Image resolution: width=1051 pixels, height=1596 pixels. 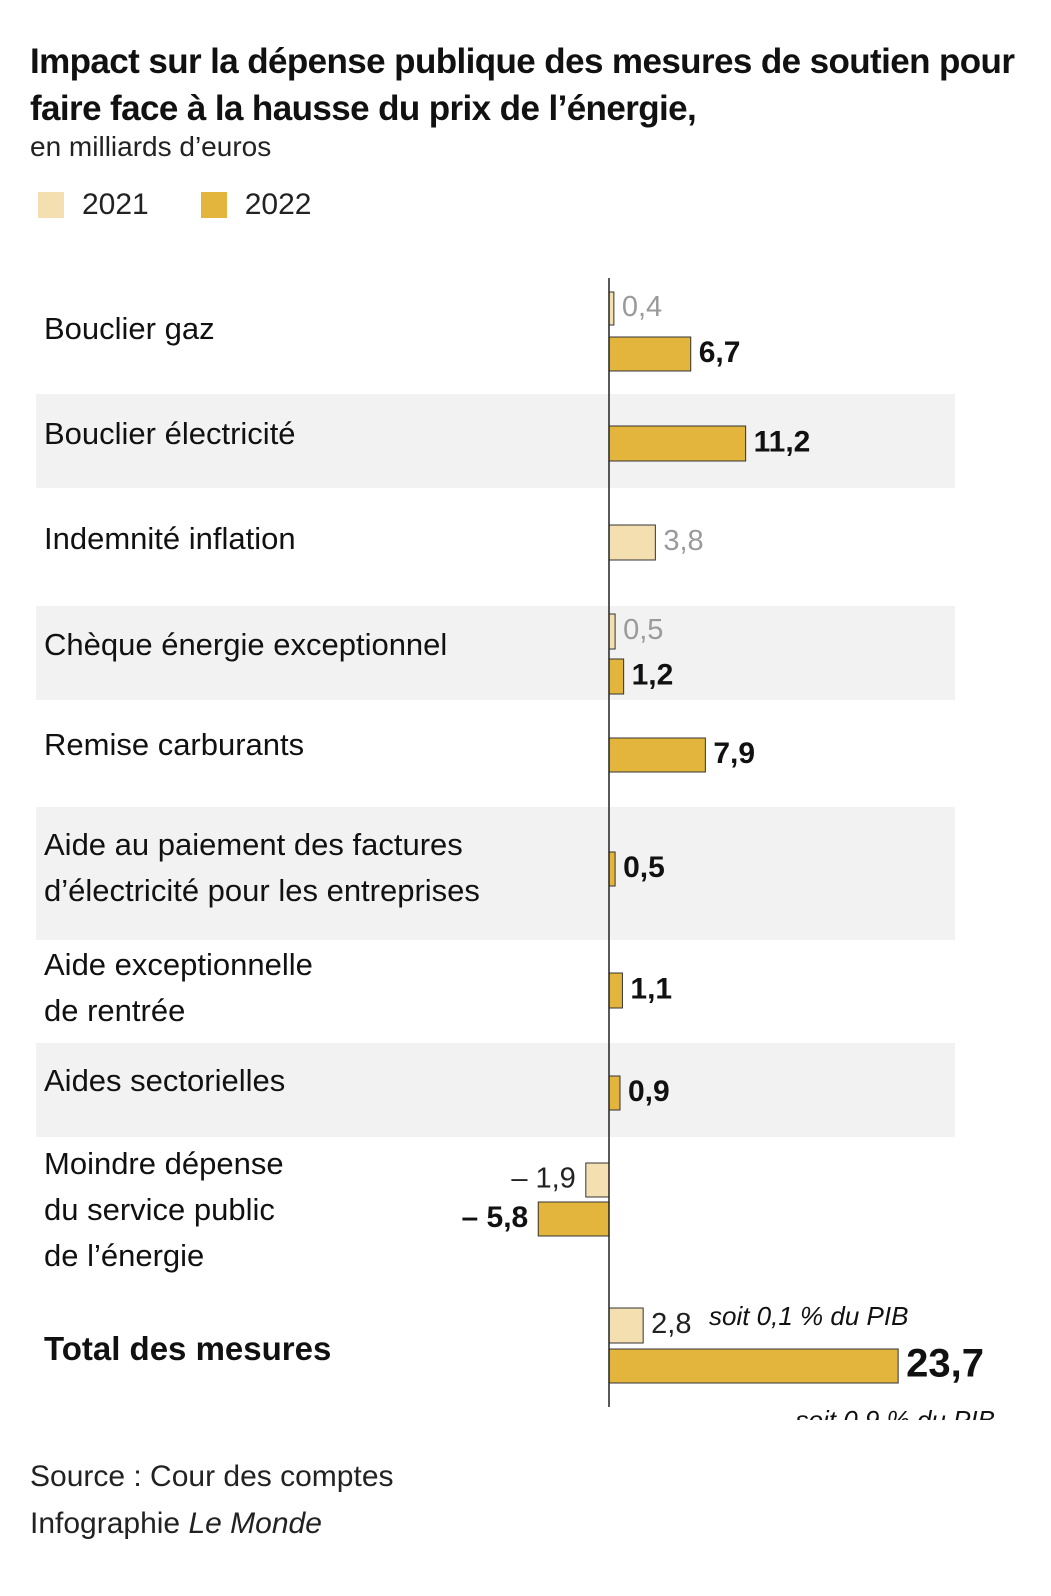 I want to click on source-text: Source : Cour des comptes, so click(x=212, y=1476).